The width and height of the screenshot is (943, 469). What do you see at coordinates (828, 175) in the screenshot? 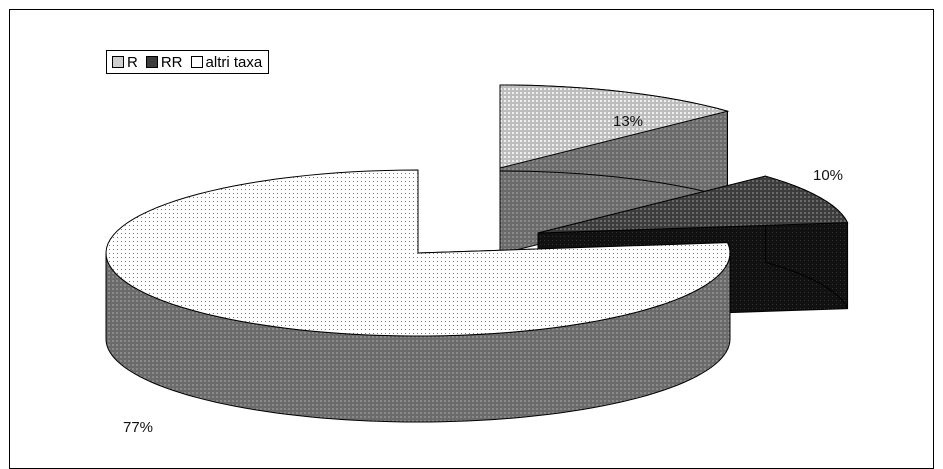
I see `slice-label-2: 10%` at bounding box center [828, 175].